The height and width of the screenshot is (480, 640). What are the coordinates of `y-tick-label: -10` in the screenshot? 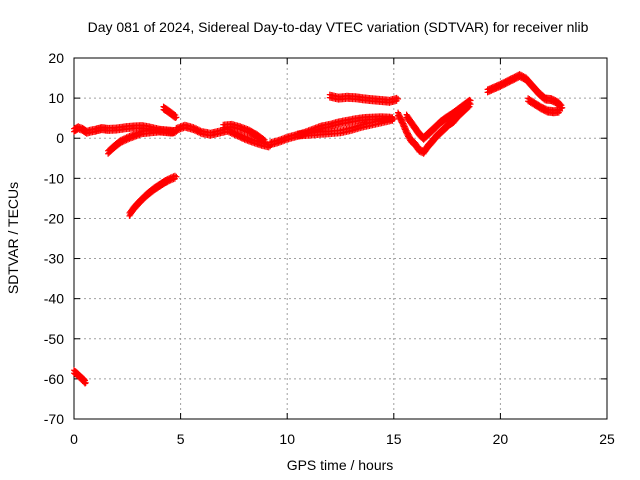 It's located at (54, 178).